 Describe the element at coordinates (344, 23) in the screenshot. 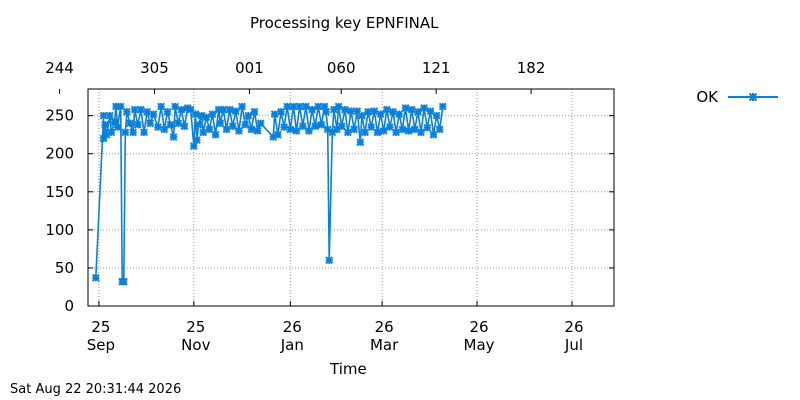

I see `chart-title: Processing key EPNFINAL` at that location.